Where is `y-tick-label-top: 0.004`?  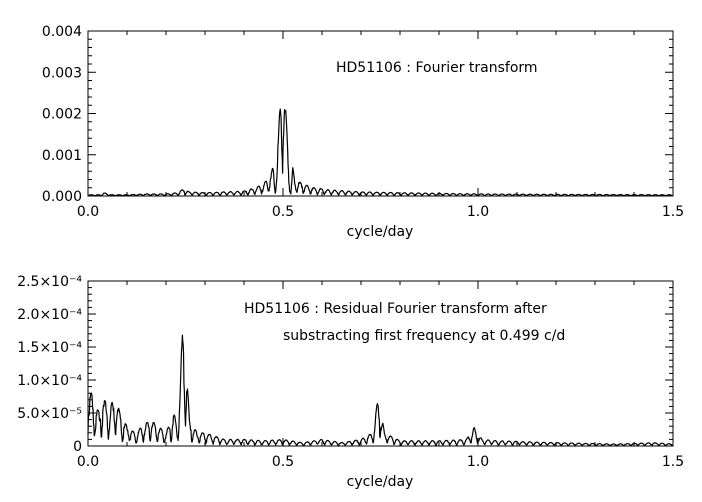
y-tick-label-top: 0.004 is located at coordinates (62, 32).